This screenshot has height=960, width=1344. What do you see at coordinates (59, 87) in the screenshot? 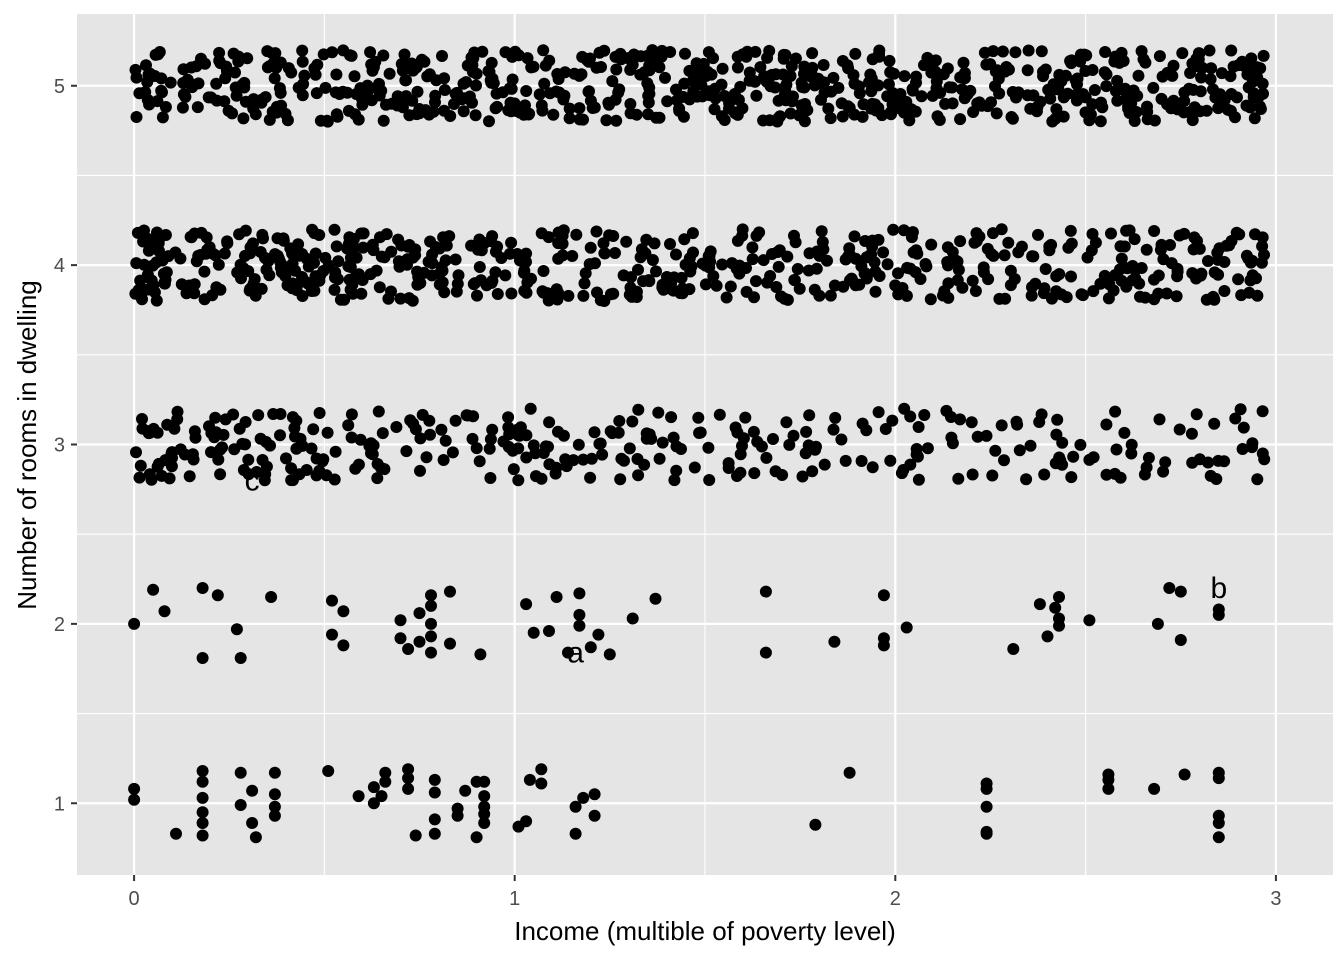
I see `y-tick-label: 5` at bounding box center [59, 87].